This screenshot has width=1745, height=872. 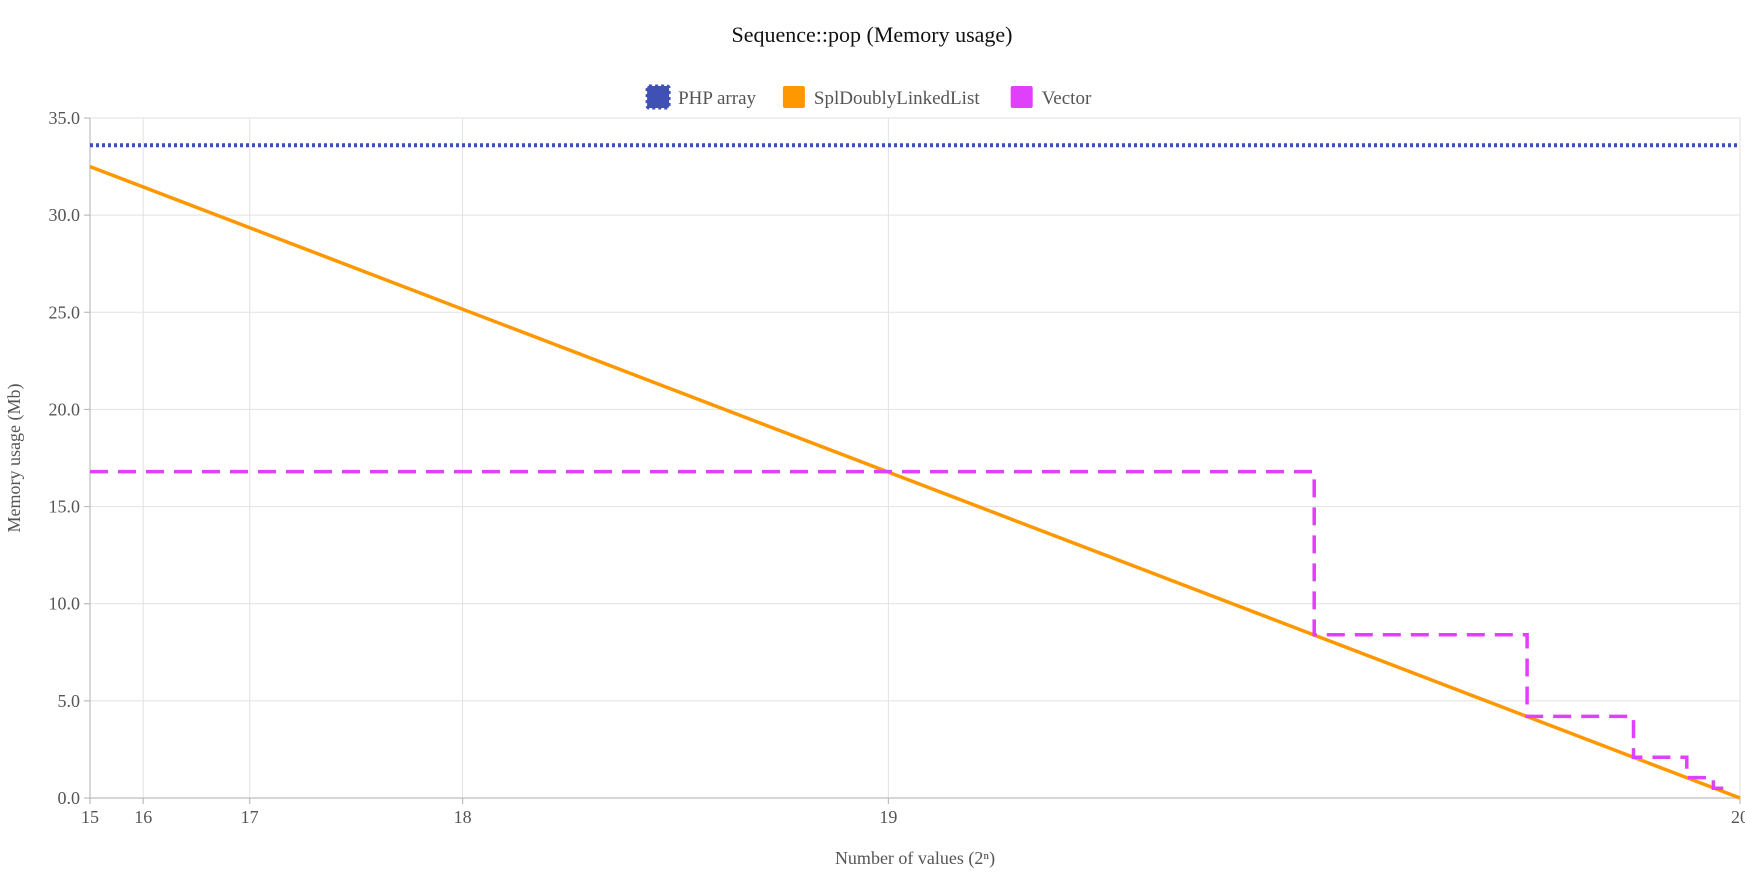 I want to click on legend-item-vector: Vector, so click(x=1051, y=97).